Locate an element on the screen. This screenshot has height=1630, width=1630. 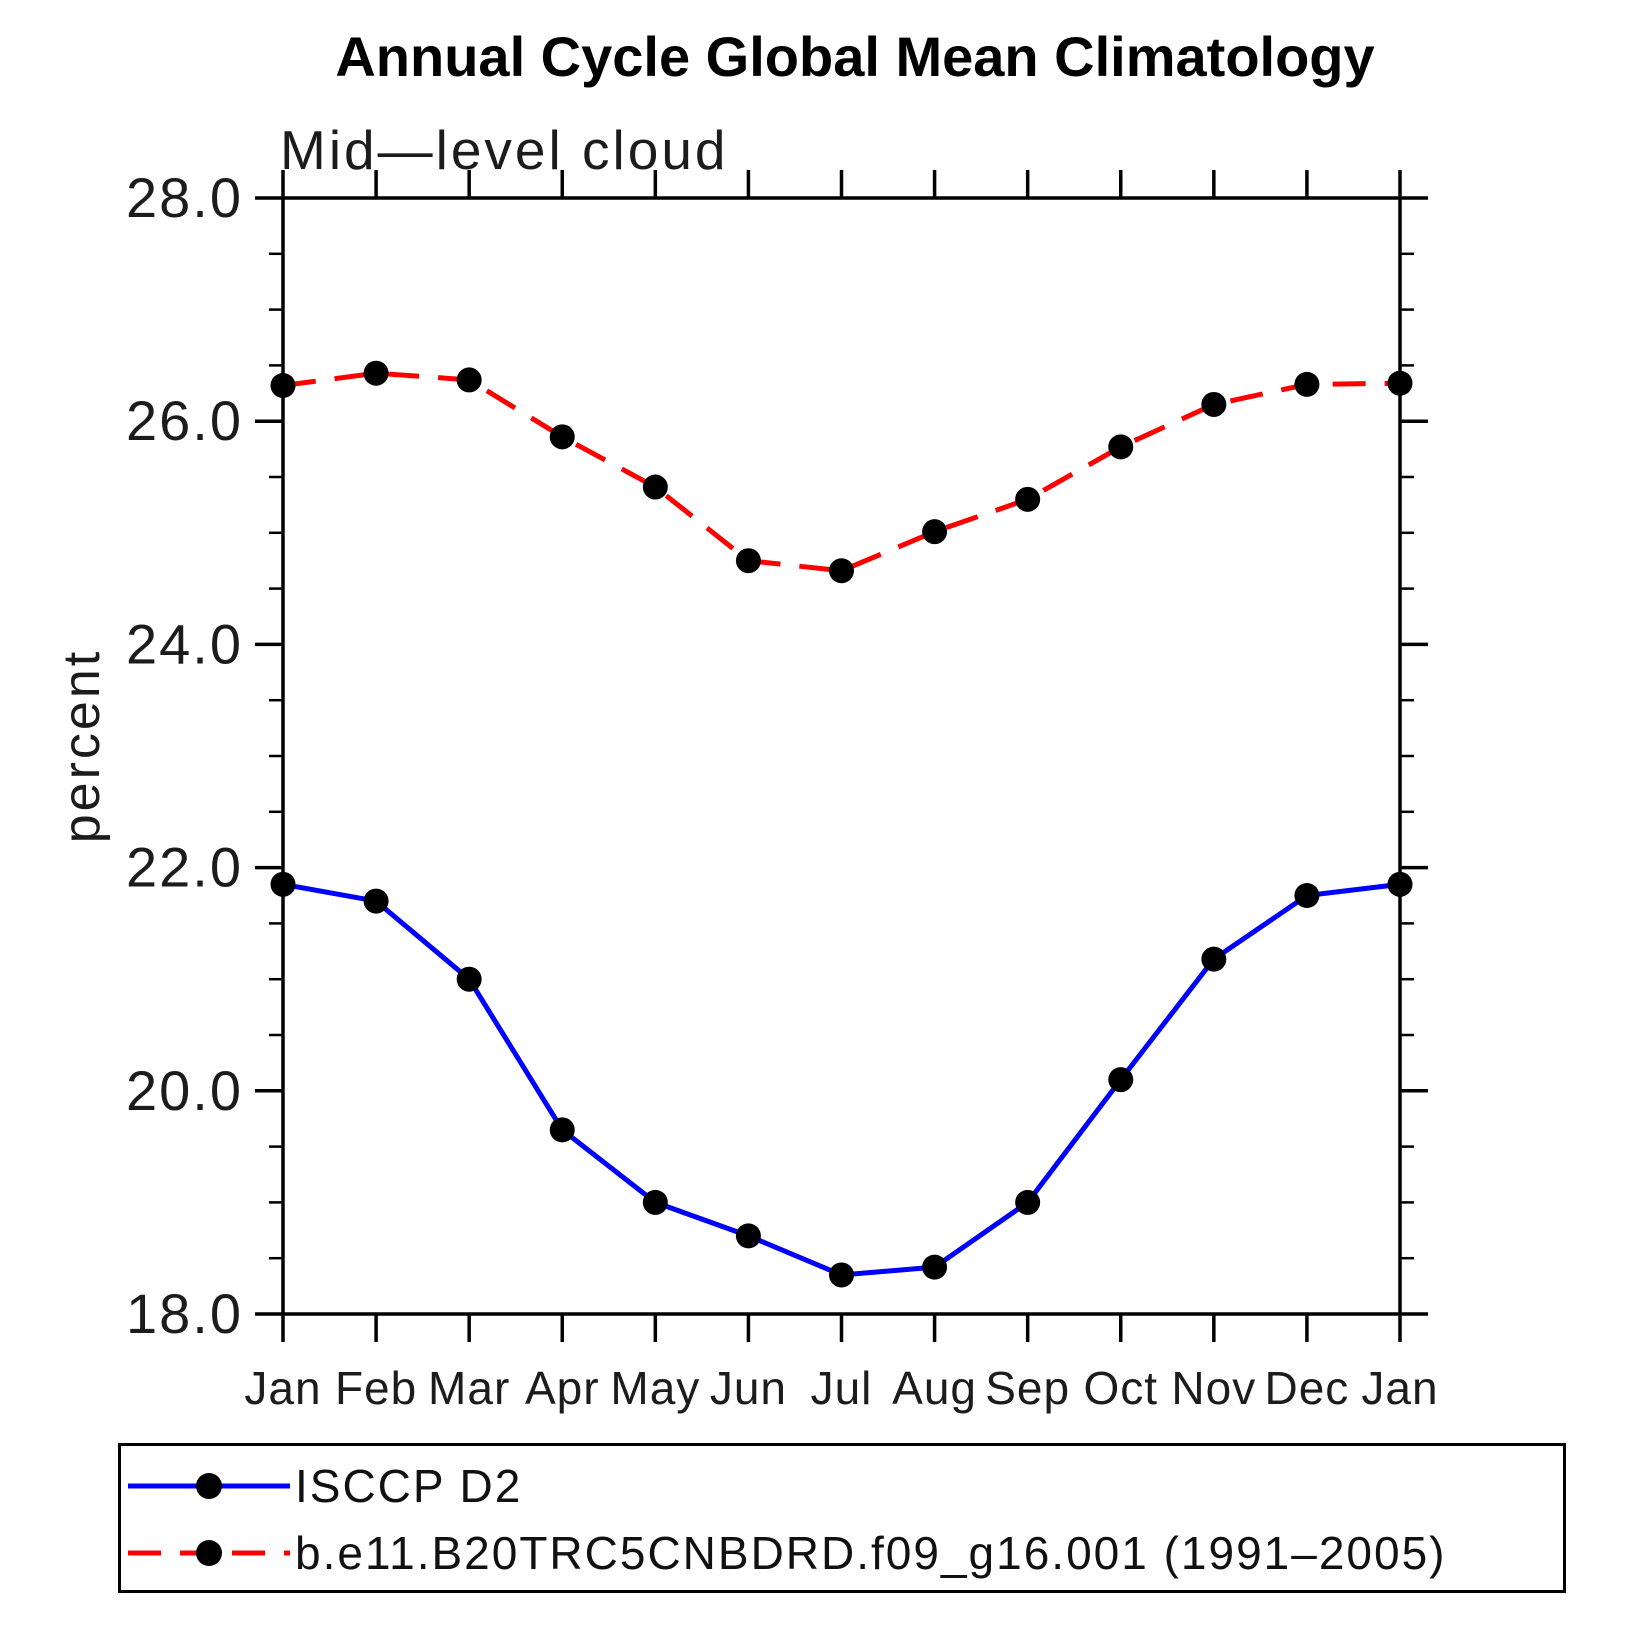
series-1-line is located at coordinates (841, 472).